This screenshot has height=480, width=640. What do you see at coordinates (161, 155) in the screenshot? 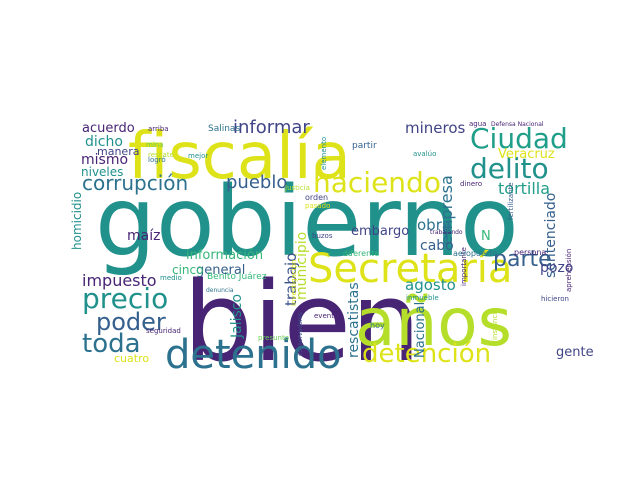
I see `word-50: rescate` at bounding box center [161, 155].